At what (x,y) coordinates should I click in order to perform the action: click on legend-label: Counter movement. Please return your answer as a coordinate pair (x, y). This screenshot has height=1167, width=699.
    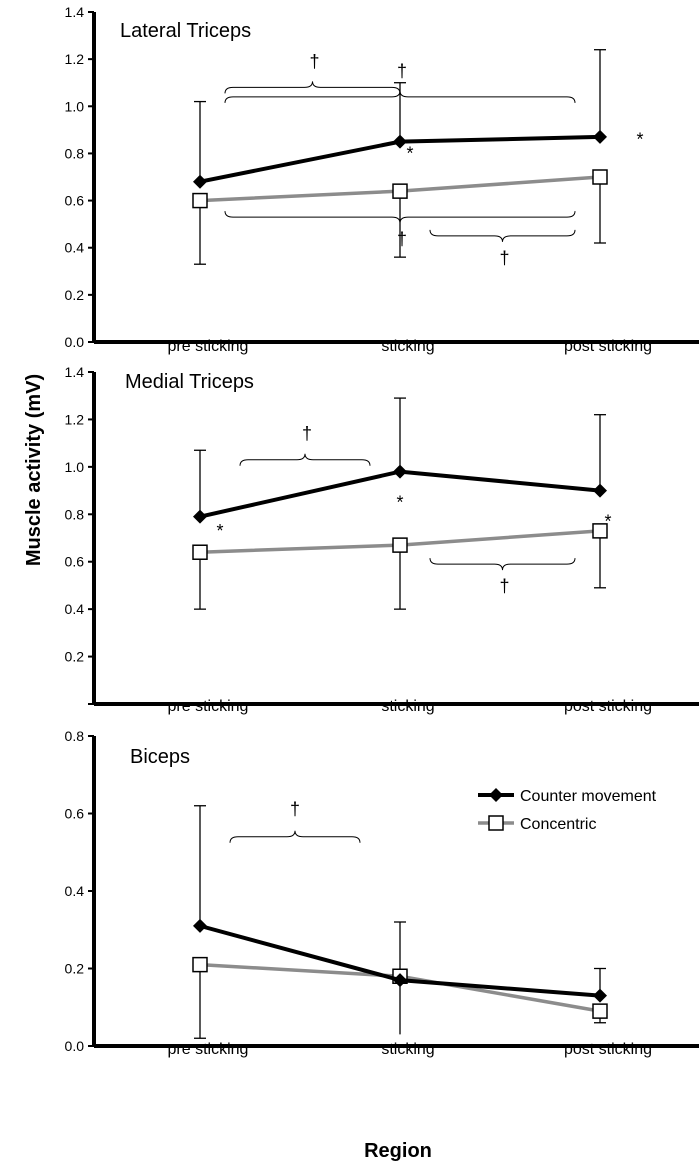
    Looking at the image, I should click on (588, 796).